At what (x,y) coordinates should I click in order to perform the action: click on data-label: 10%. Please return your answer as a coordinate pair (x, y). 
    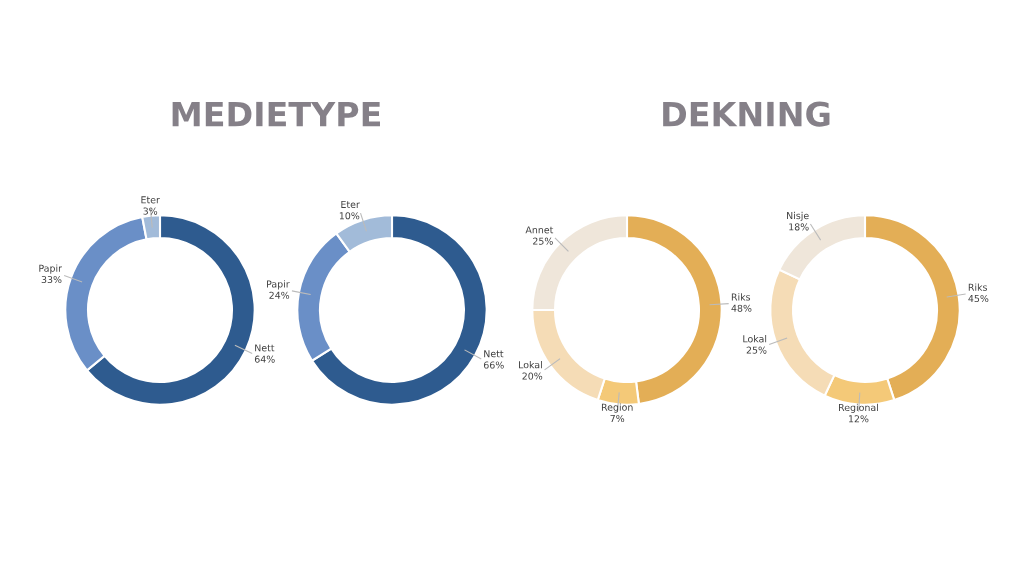
    Looking at the image, I should click on (349, 216).